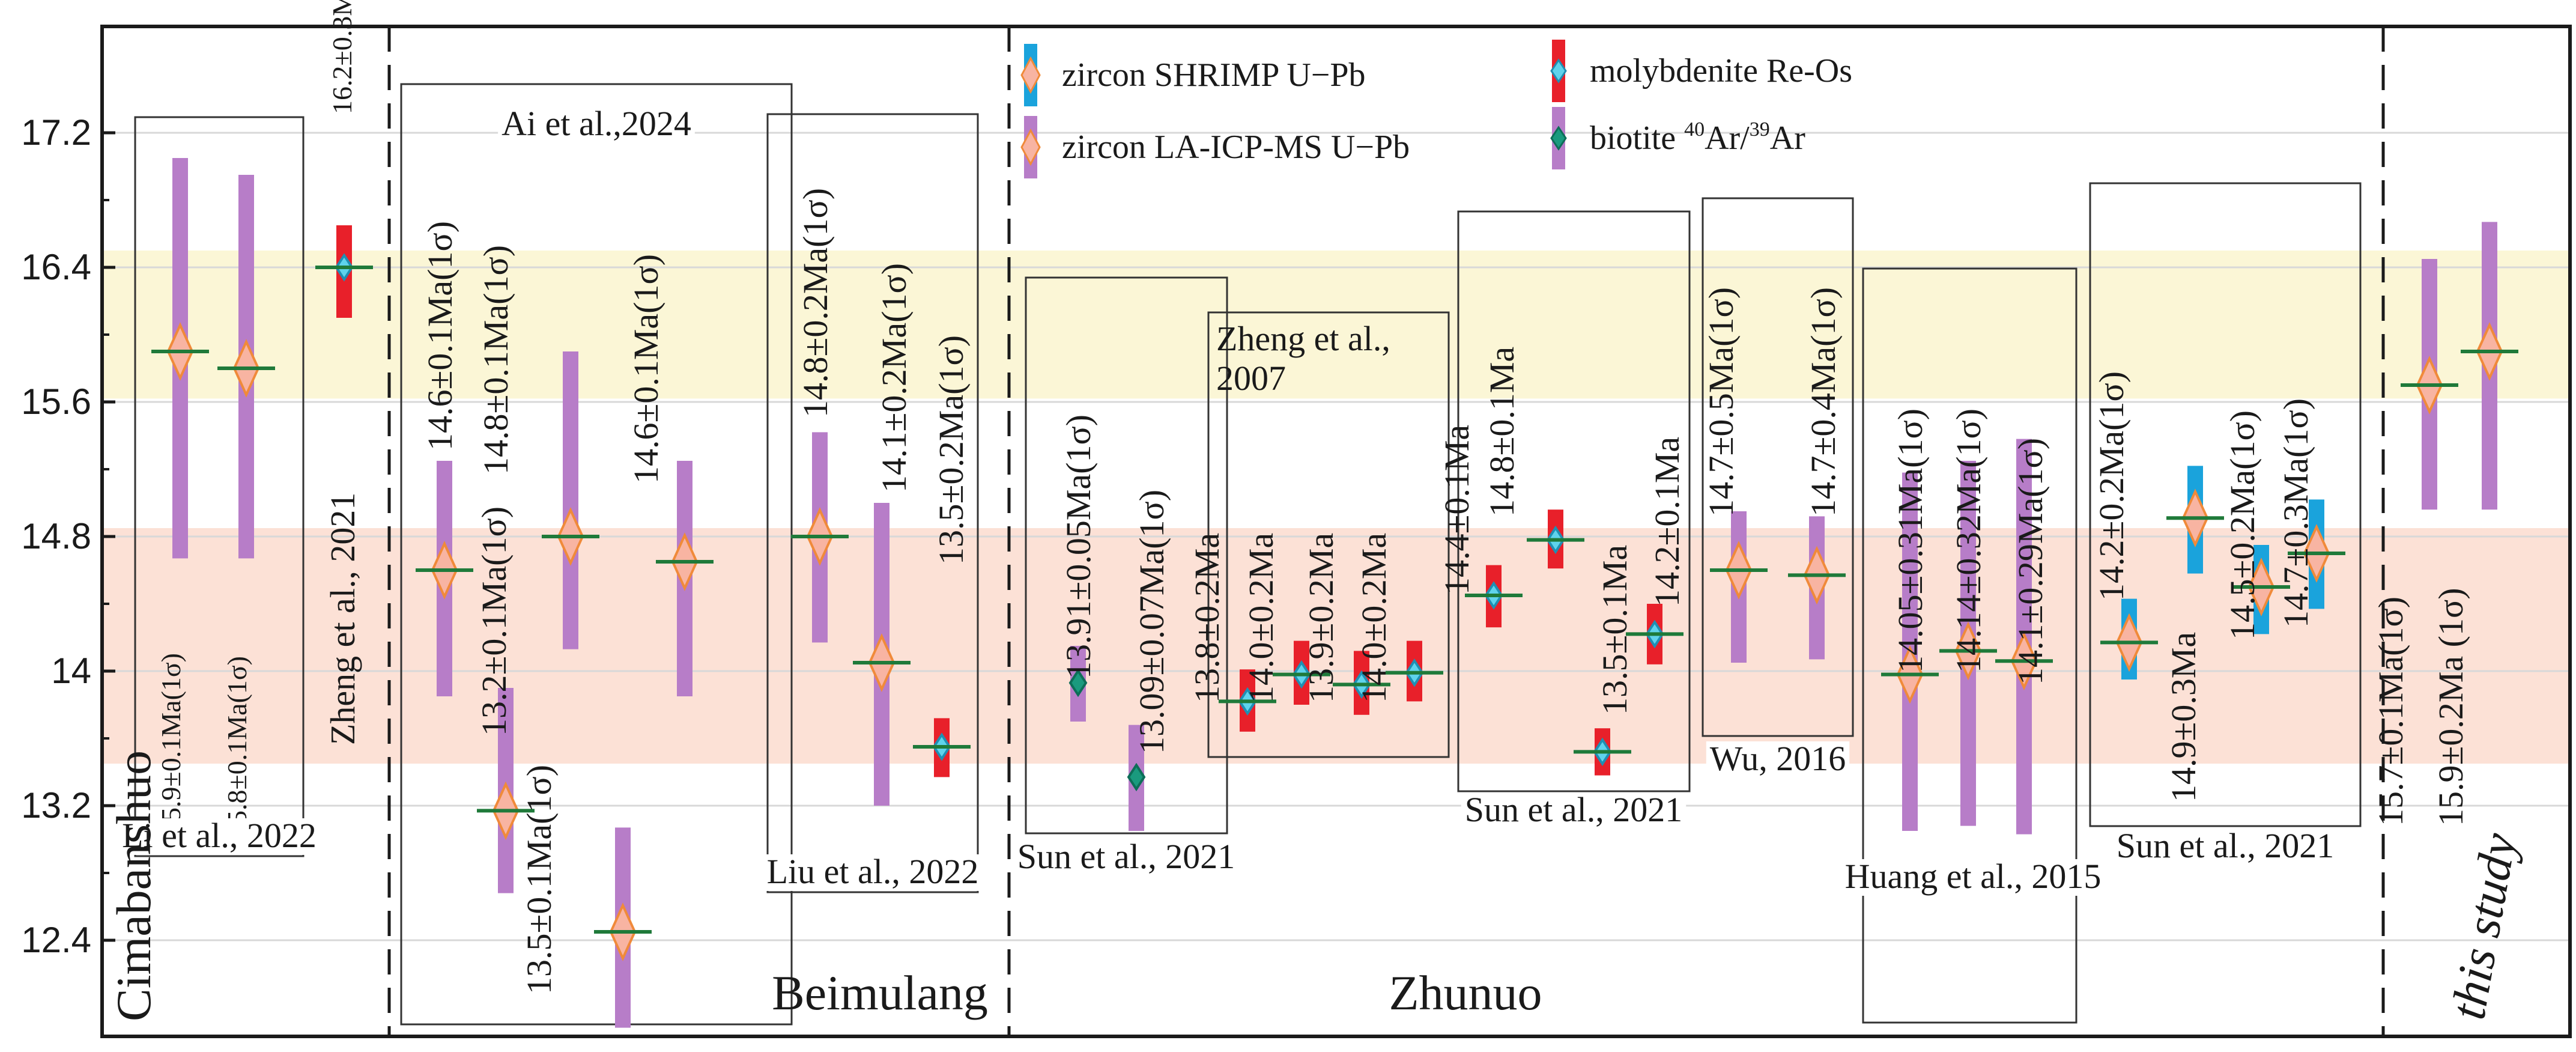  I want to click on region-label: this study, so click(2483, 926).